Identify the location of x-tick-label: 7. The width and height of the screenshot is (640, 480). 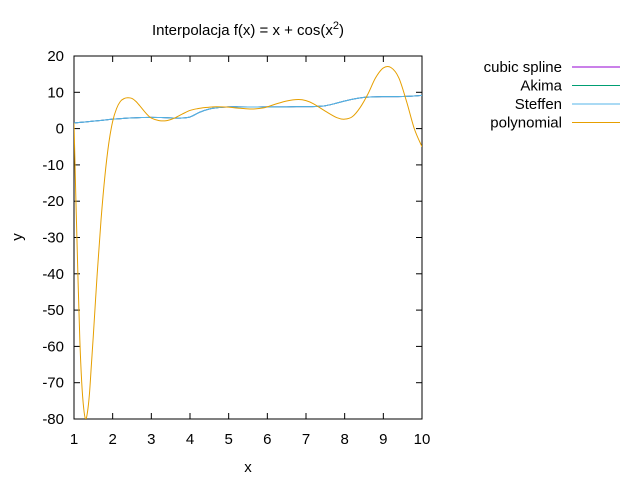
(306, 439).